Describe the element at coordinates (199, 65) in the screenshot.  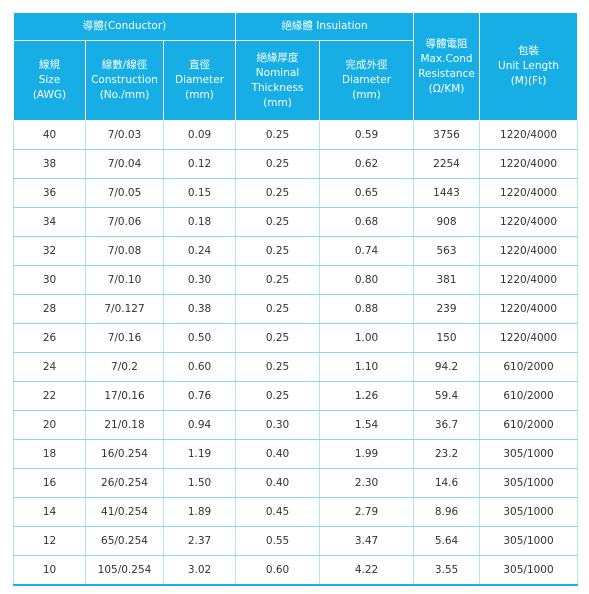
I see `header-label-line: 直徑` at that location.